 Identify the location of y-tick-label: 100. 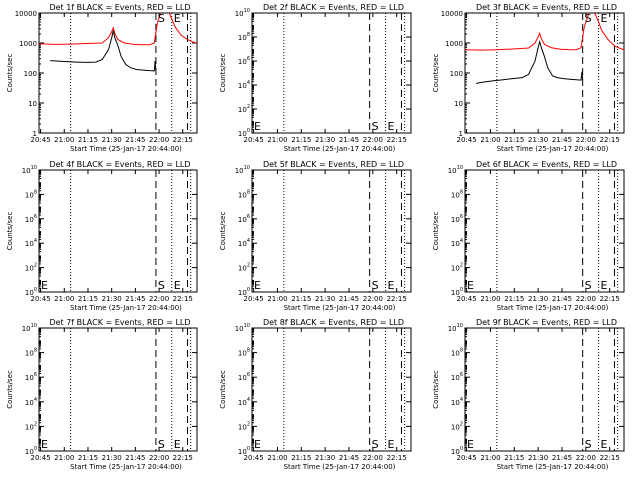
(456, 74).